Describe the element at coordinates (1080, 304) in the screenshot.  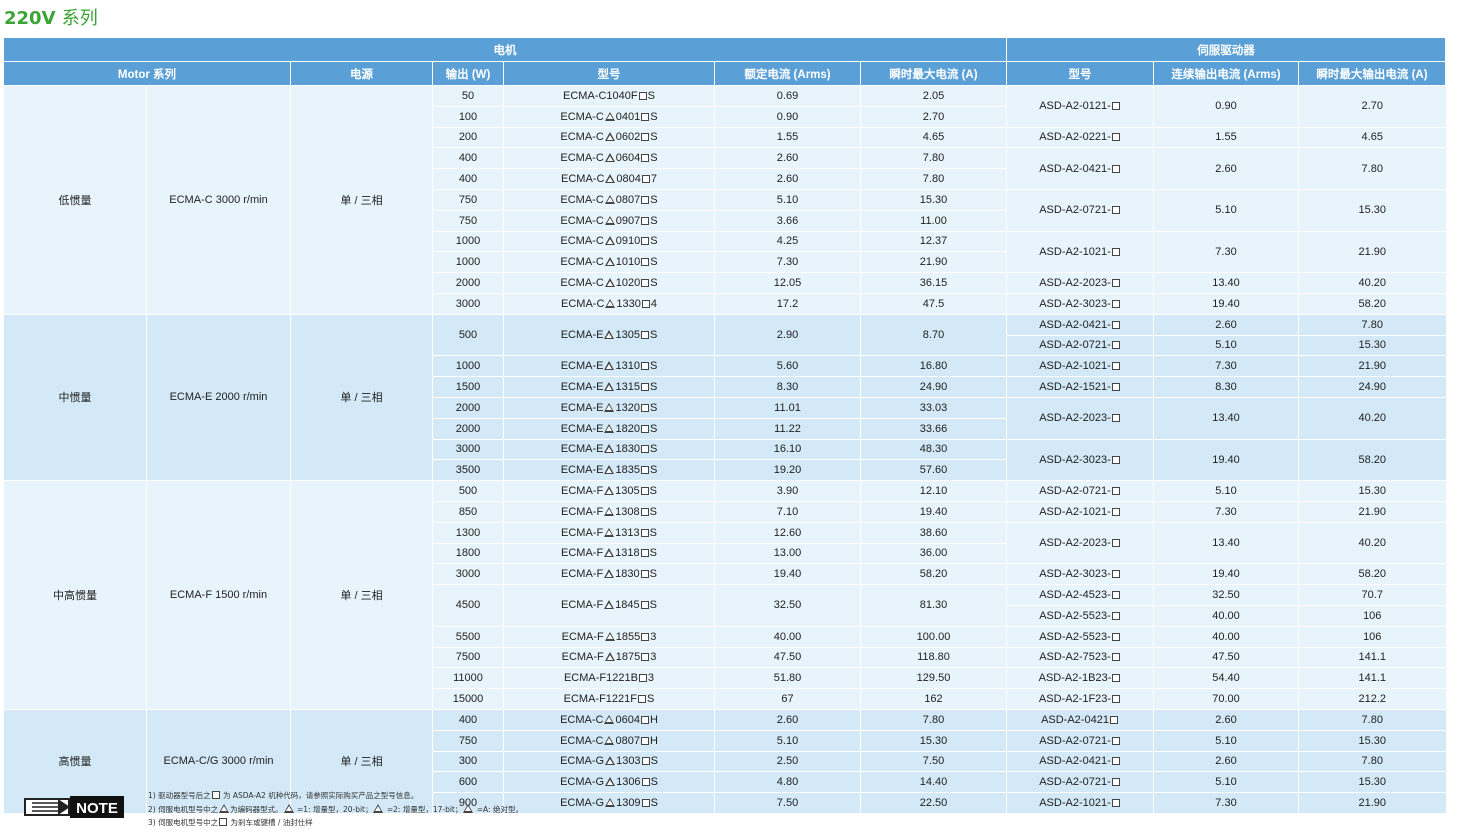
I see `drive-model-cell: ASD-A2-3023-` at that location.